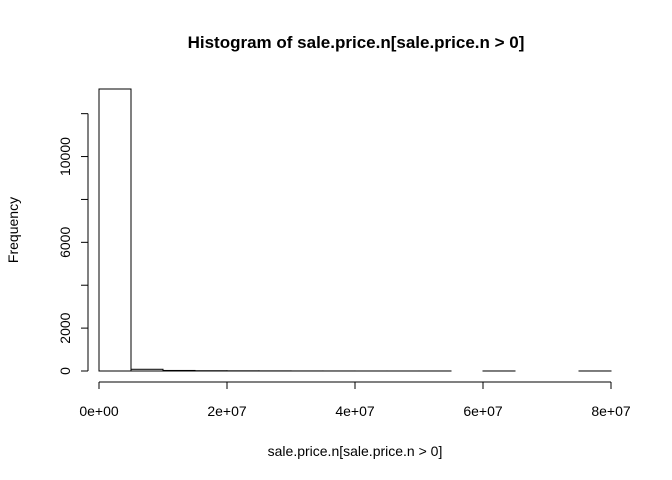 The height and width of the screenshot is (480, 672). I want to click on x-axis-label: sale.price.n[sale.price.n > 0], so click(355, 451).